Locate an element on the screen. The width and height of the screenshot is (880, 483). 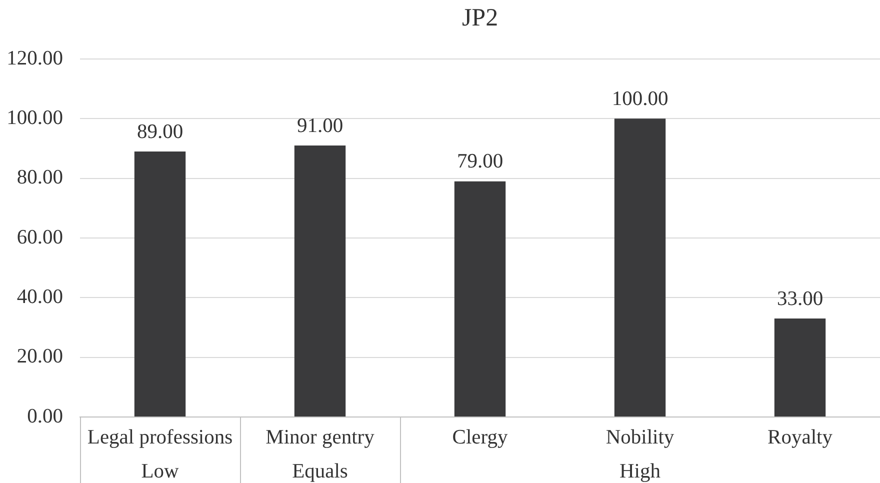
y-tick-label: 0.00 is located at coordinates (45, 416).